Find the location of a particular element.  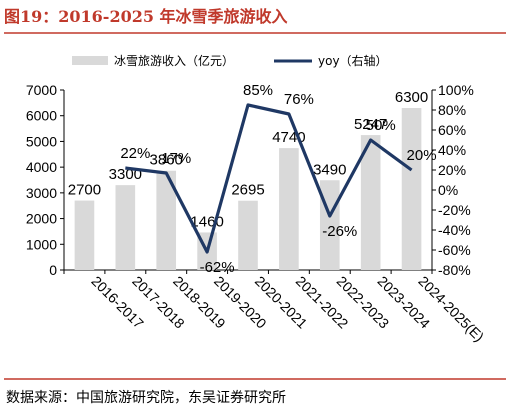

bar-value-label: 5247 is located at coordinates (370, 124).